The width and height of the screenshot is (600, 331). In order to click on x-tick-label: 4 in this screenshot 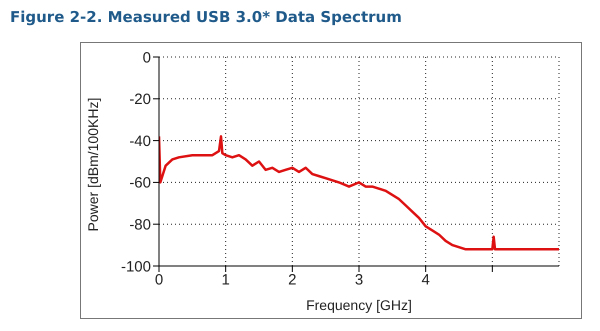, I will do `click(425, 280)`.